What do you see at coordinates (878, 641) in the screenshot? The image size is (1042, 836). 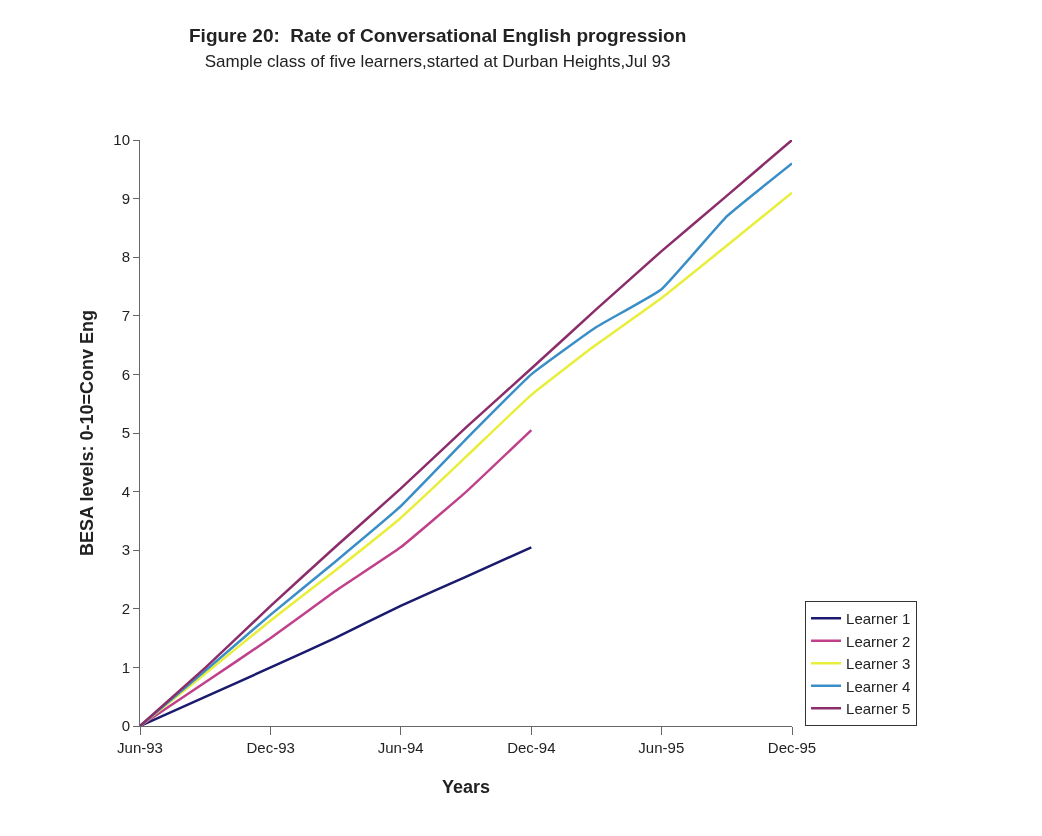 I see `legend-label: Learner 2` at bounding box center [878, 641].